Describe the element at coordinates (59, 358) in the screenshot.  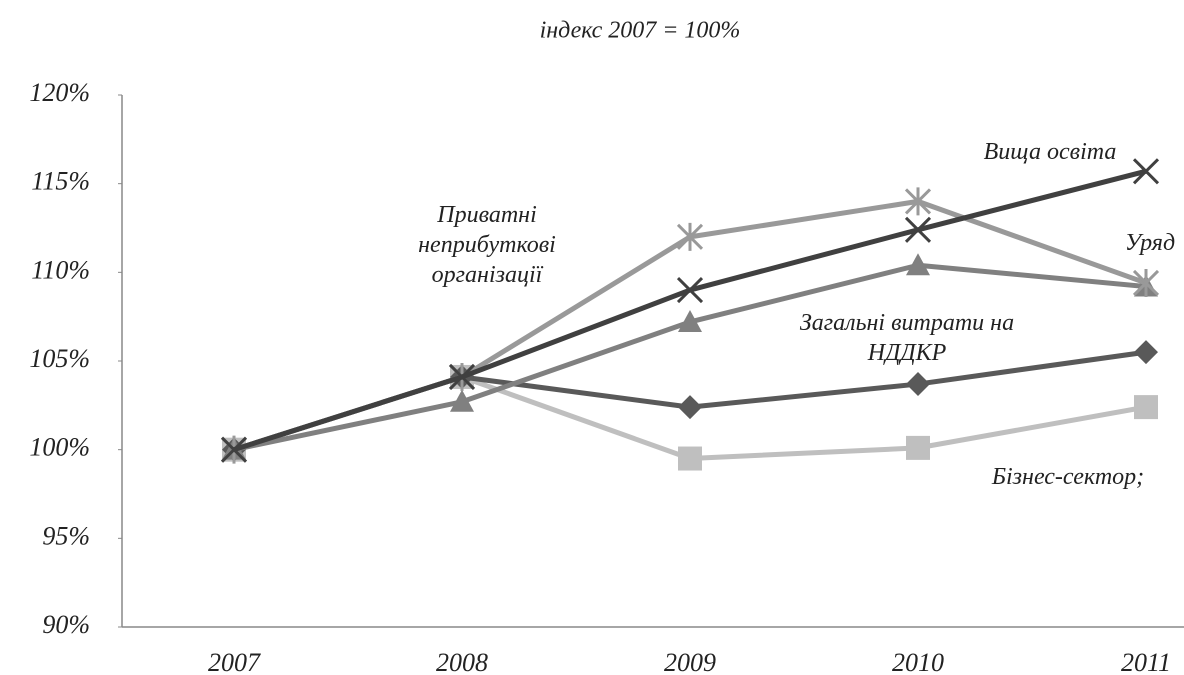
I see `y-tick-label: 105%` at that location.